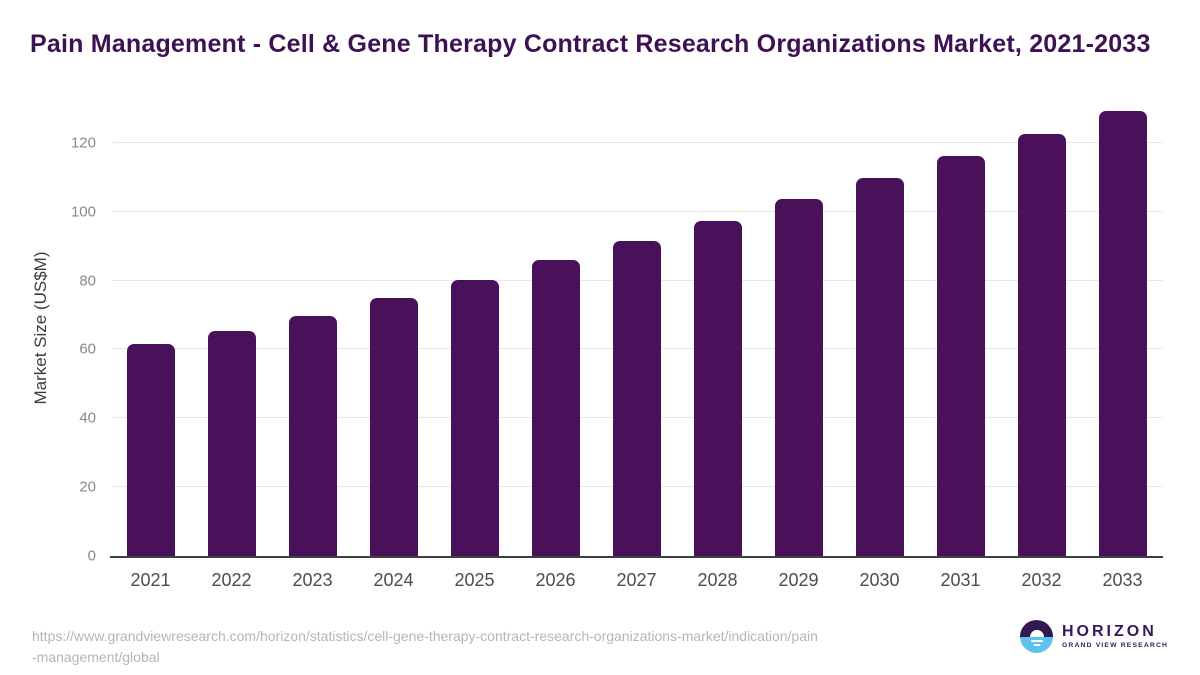 This screenshot has height=675, width=1200. Describe the element at coordinates (555, 580) in the screenshot. I see `x-tick-label-2026: 2026` at that location.